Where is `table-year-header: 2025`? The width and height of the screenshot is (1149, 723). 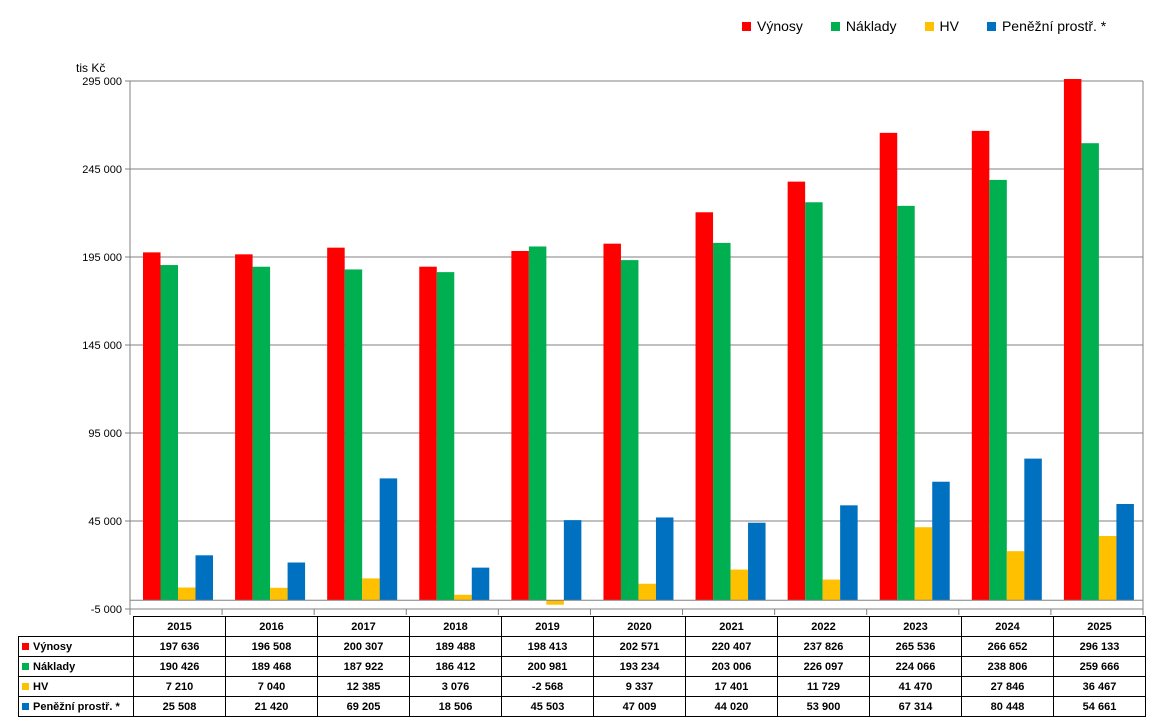
table-year-header: 2025 is located at coordinates (1099, 626).